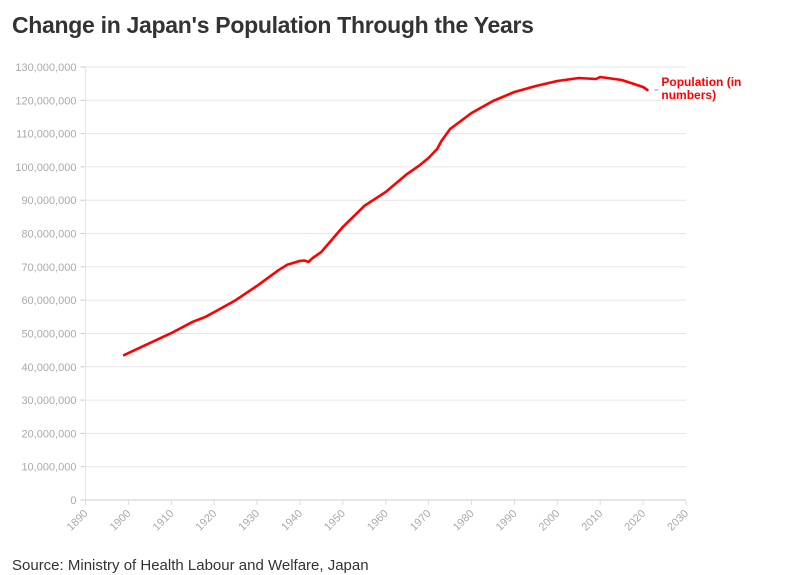 Image resolution: width=796 pixels, height=575 pixels. What do you see at coordinates (207, 521) in the screenshot?
I see `x-tick-label: 1920` at bounding box center [207, 521].